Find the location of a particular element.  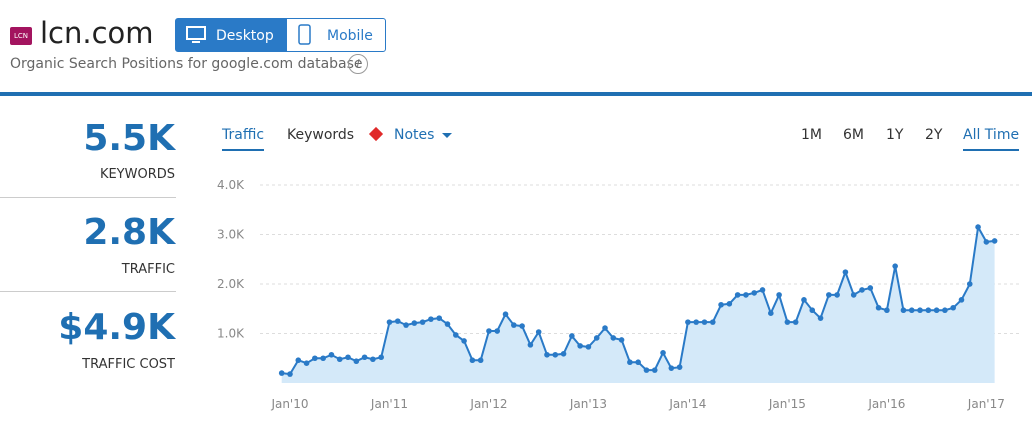

range: 1M is located at coordinates (811, 135).